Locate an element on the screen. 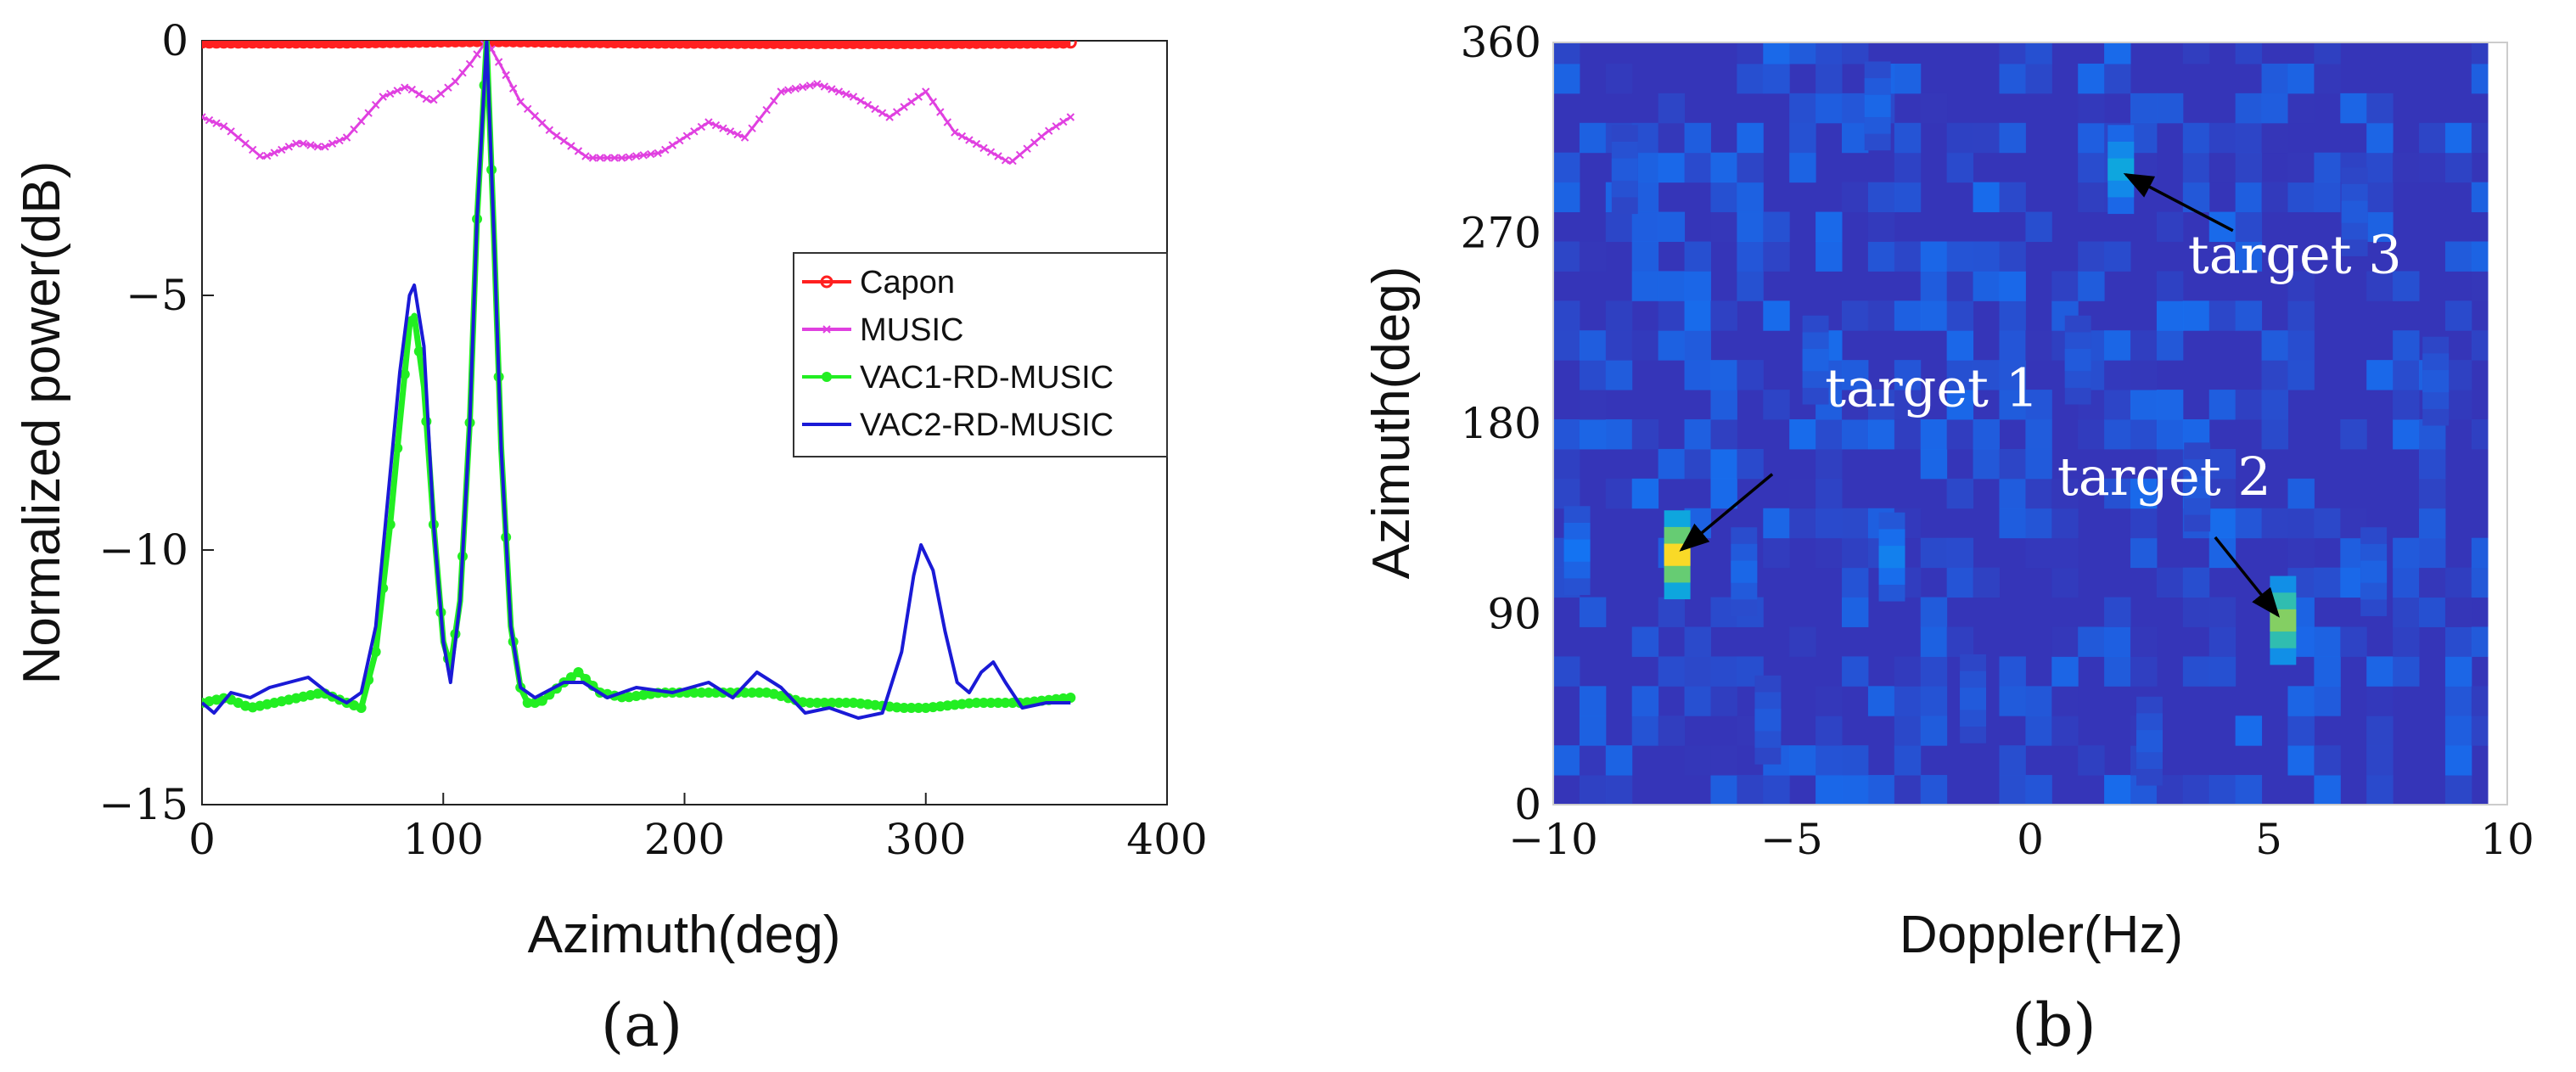 The height and width of the screenshot is (1072, 2576). annotation-arrow is located at coordinates (2247, 577).